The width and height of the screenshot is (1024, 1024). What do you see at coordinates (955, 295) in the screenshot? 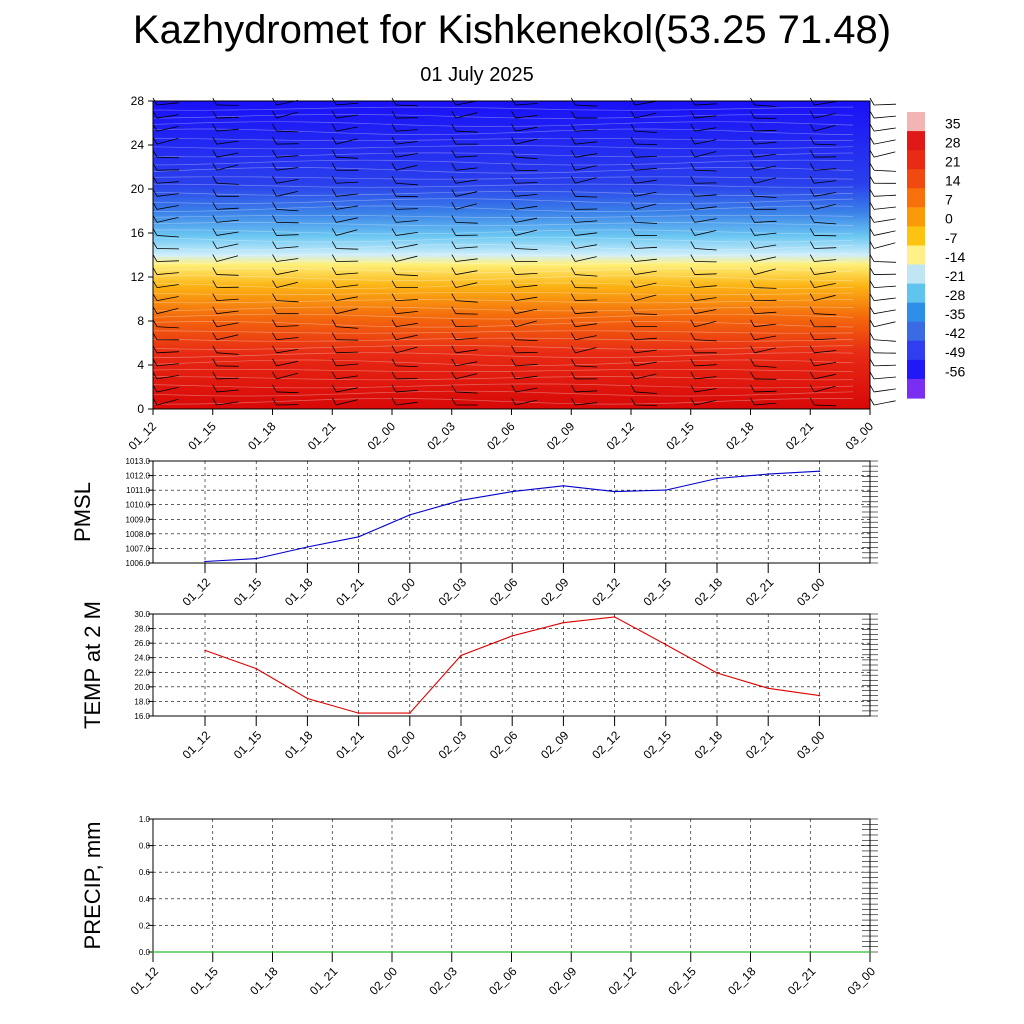
I see `colorbar-label: -28` at bounding box center [955, 295].